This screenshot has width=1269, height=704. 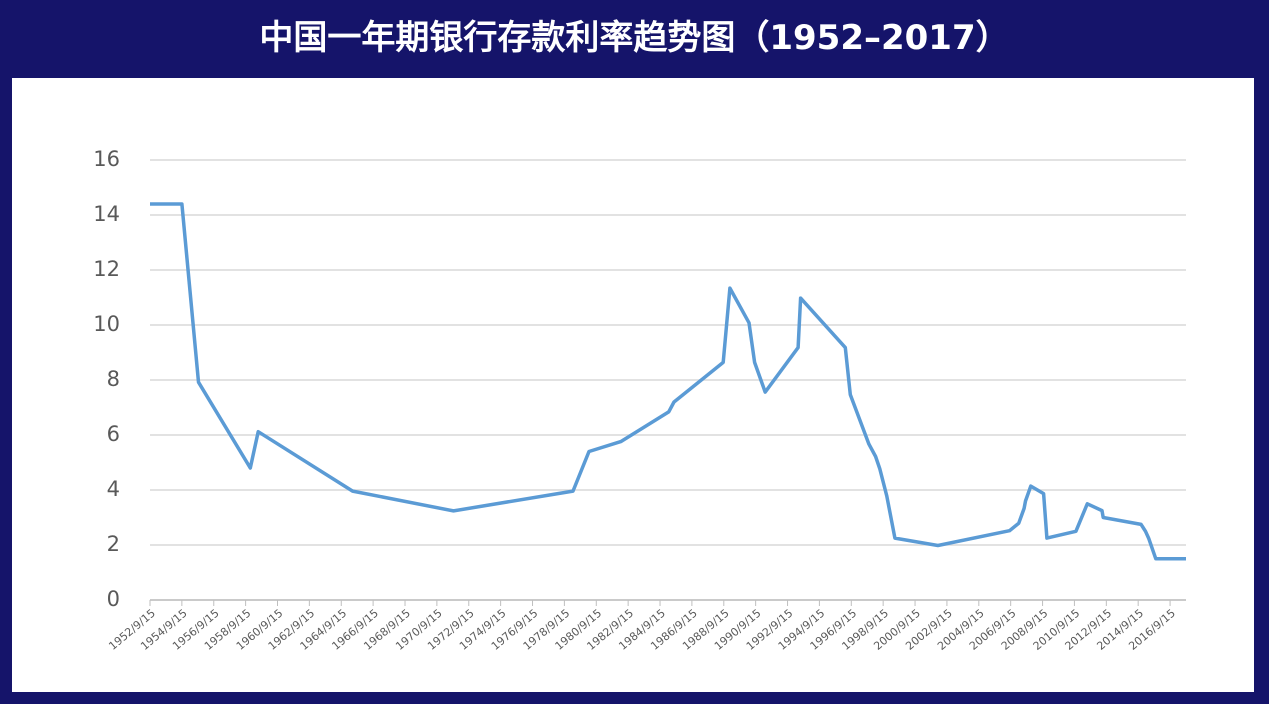 What do you see at coordinates (106, 324) in the screenshot?
I see `y-tick-label: 10` at bounding box center [106, 324].